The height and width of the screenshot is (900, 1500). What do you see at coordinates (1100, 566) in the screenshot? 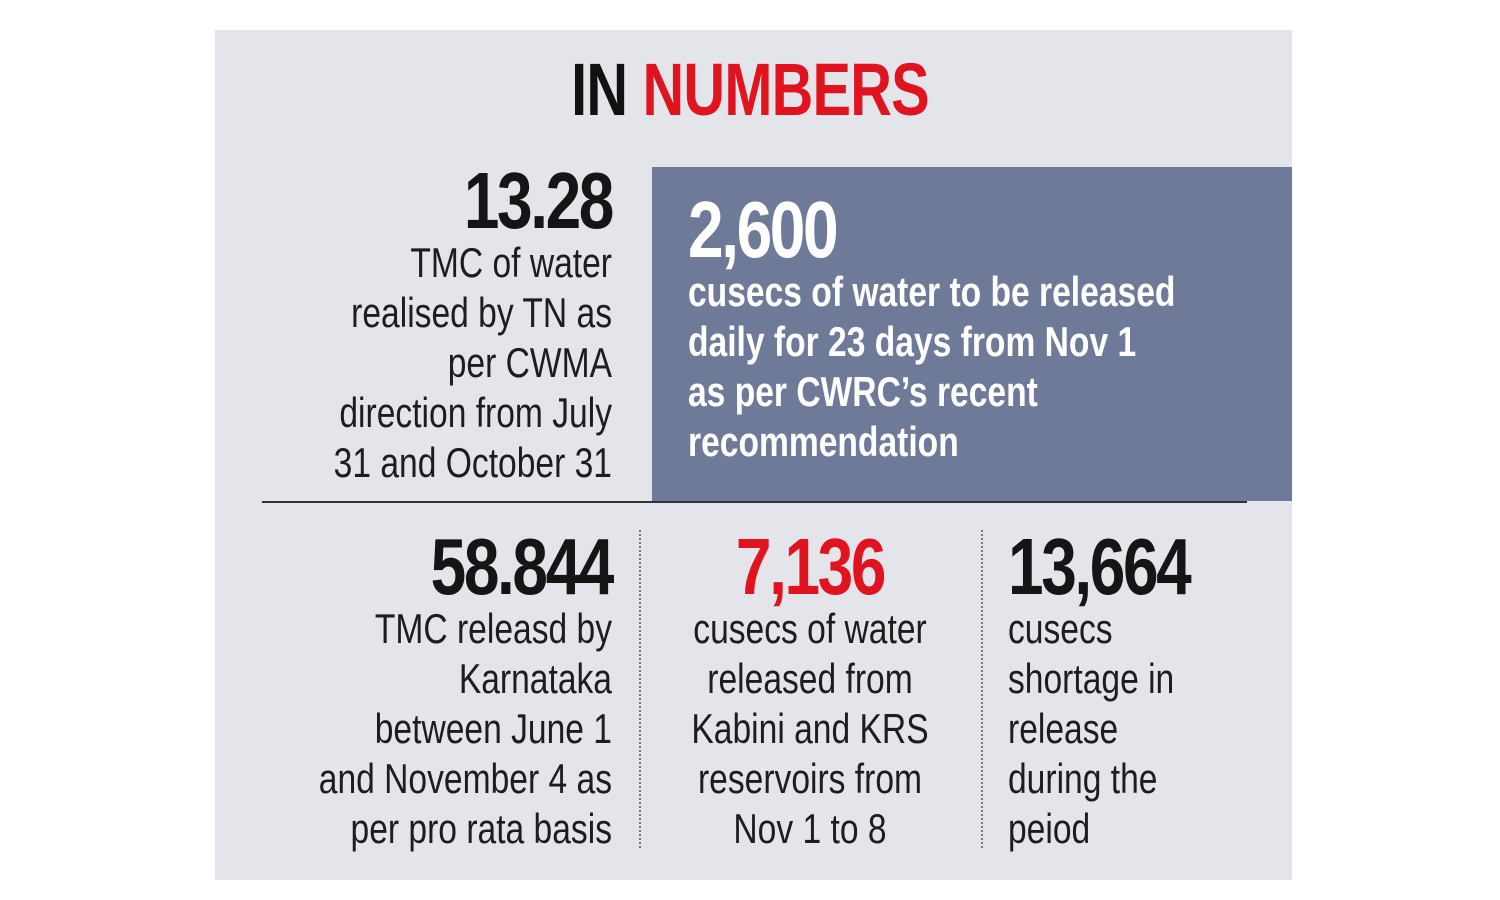
I see `stat-value: 13,664` at bounding box center [1100, 566].